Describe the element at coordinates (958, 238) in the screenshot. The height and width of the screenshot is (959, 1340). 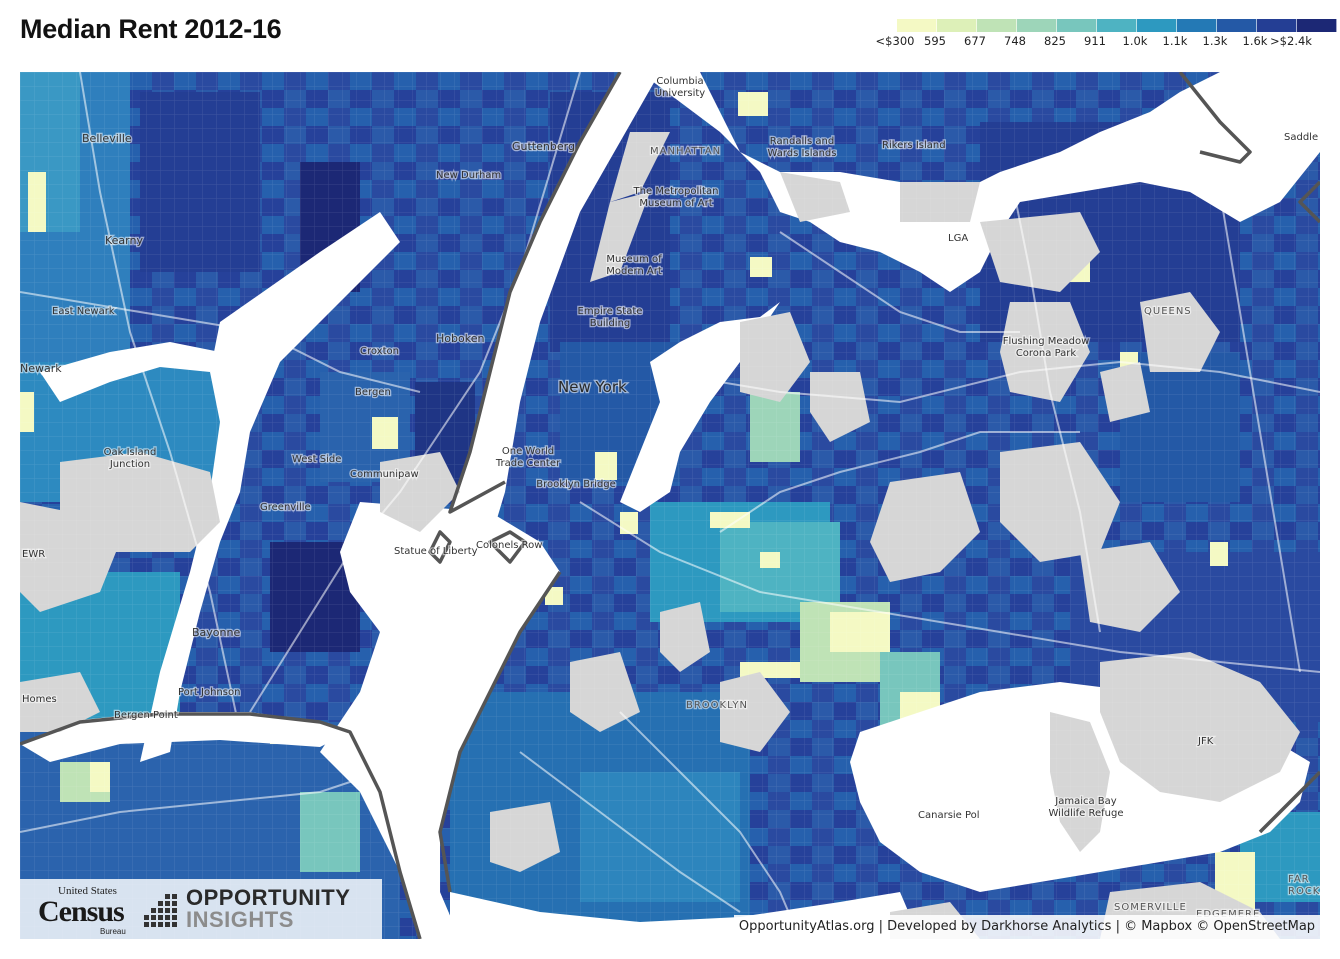
I see `place-label: LGA` at that location.